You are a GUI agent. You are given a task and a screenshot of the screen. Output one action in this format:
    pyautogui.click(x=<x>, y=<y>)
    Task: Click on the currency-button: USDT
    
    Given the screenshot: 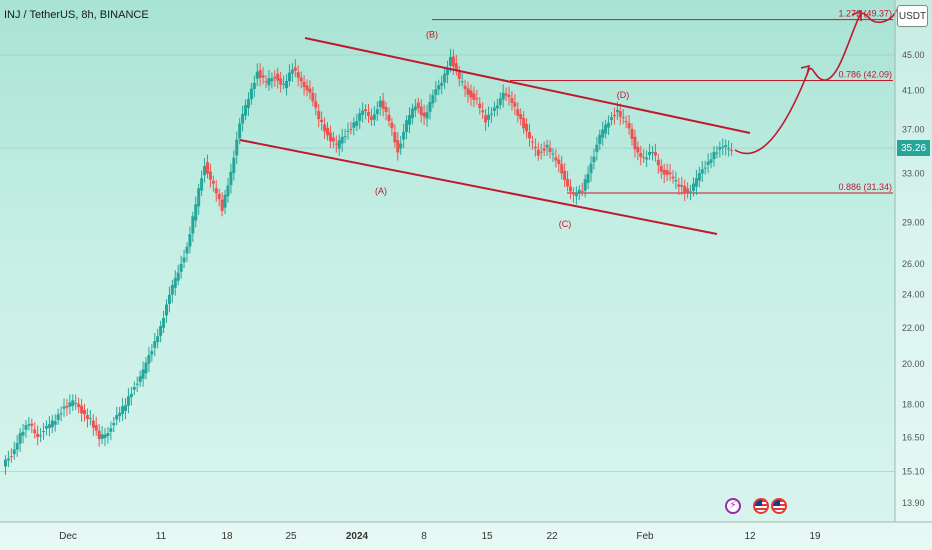 What is the action you would take?
    pyautogui.click(x=912, y=16)
    